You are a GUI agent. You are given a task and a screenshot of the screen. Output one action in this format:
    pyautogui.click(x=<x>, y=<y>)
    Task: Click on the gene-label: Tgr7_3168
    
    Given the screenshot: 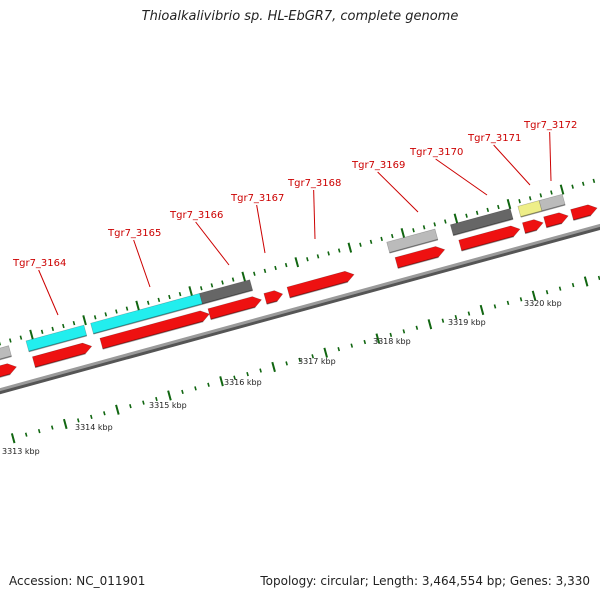 What is the action you would take?
    pyautogui.click(x=314, y=183)
    